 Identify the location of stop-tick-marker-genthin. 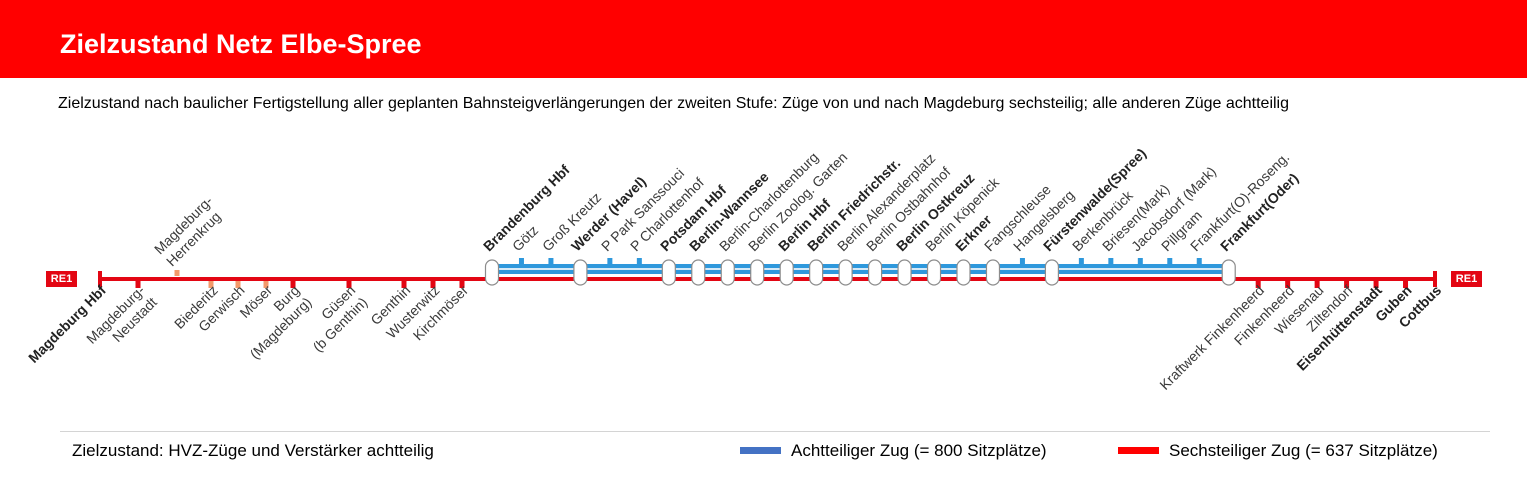
(404, 284).